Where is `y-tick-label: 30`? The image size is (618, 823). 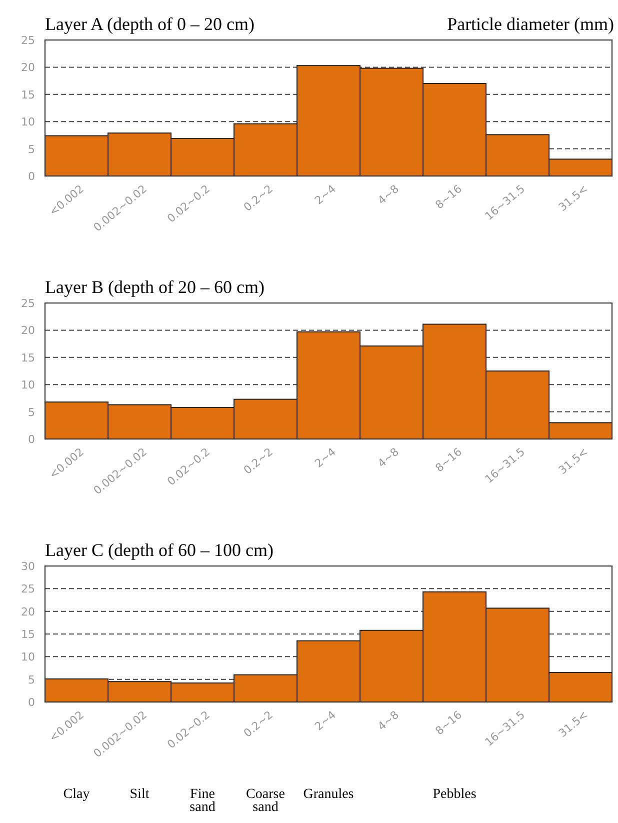
y-tick-label: 30 is located at coordinates (28, 566).